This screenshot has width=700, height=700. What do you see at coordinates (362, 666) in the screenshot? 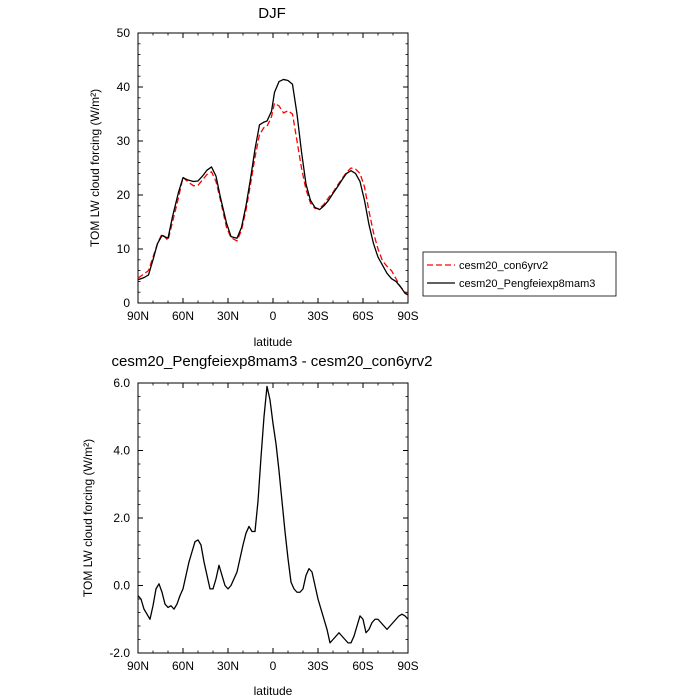
I see `bottom-x-tick-label: 60S` at bounding box center [362, 666].